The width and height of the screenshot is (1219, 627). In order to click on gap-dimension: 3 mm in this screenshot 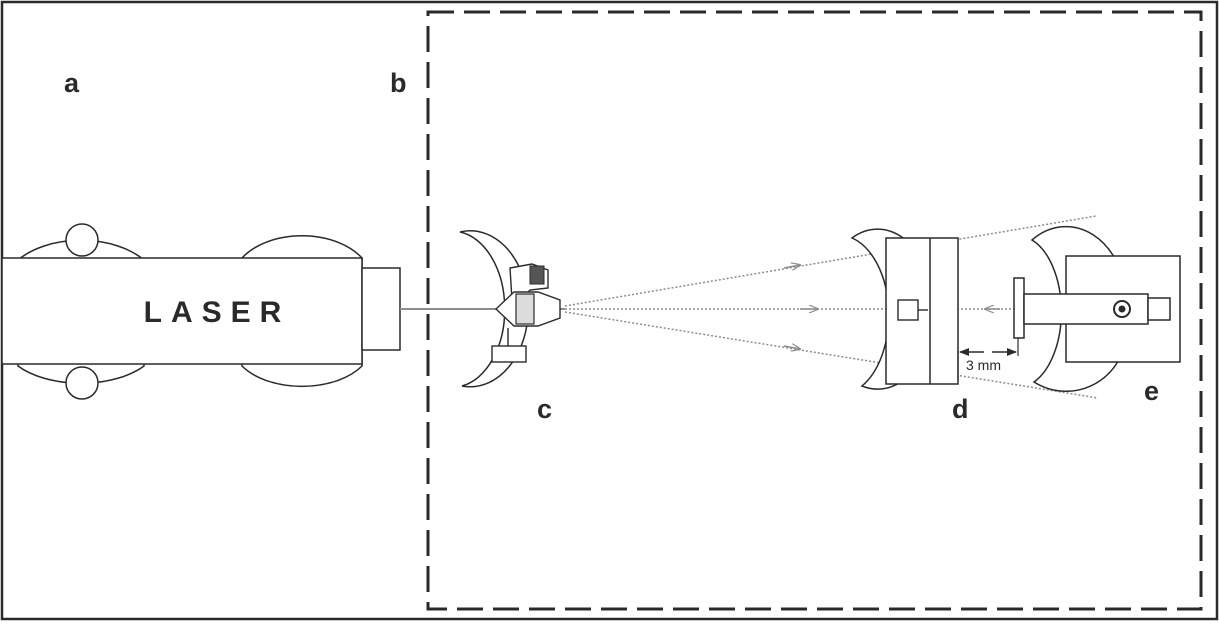, I will do `click(988, 359)`.